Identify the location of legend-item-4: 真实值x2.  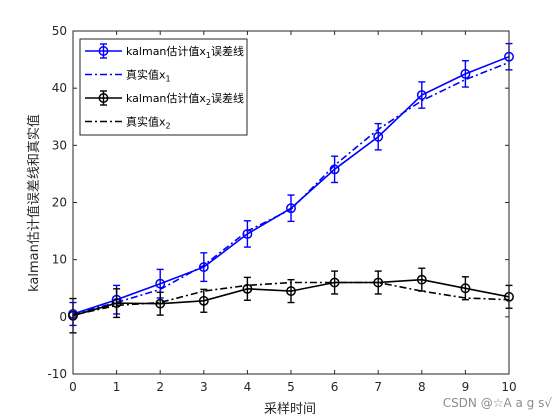
(128, 123).